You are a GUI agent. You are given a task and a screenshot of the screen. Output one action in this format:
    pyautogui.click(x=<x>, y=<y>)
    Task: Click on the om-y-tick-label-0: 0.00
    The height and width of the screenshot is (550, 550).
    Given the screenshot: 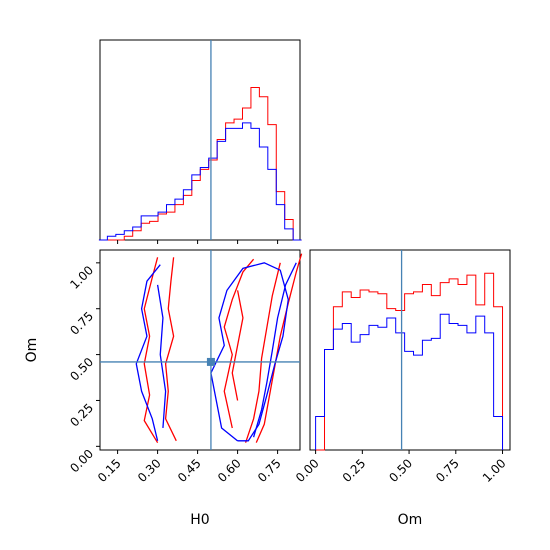 What is the action you would take?
    pyautogui.click(x=81, y=461)
    